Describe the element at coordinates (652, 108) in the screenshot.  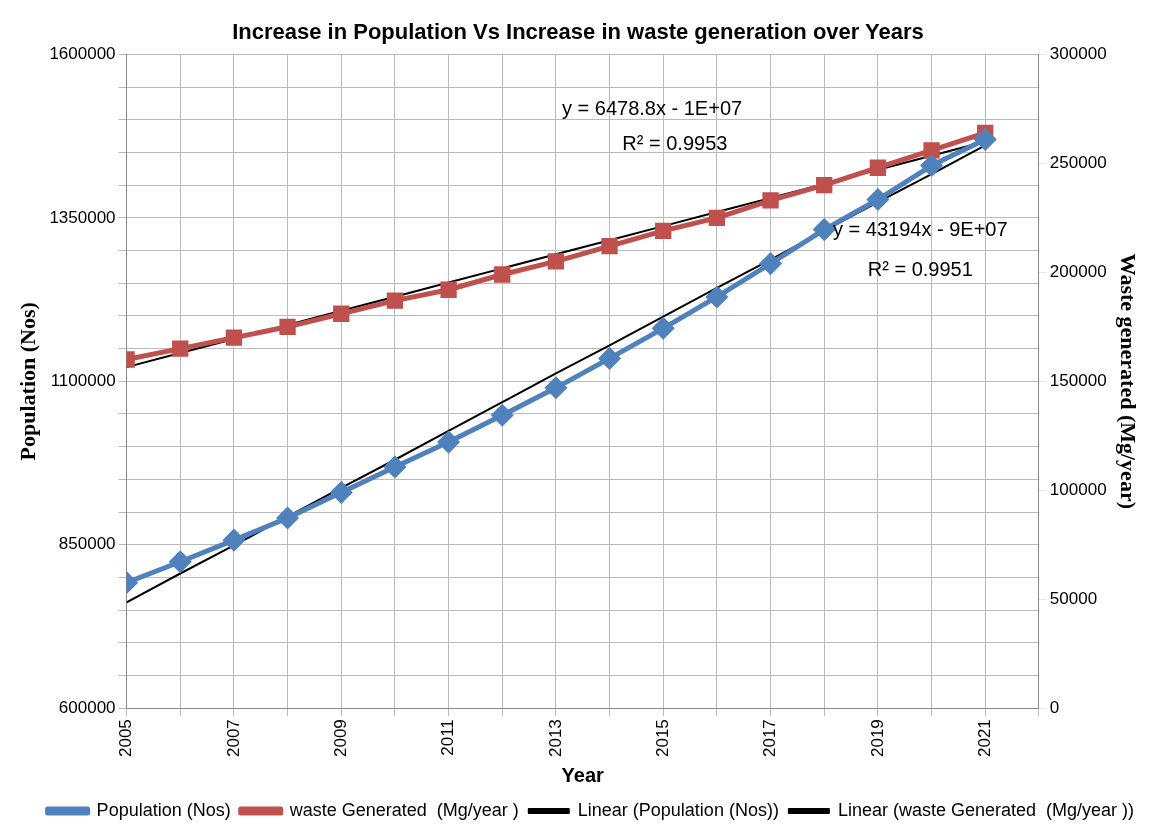
I see `annotation: y = 6478.8x - 1E+07` at that location.